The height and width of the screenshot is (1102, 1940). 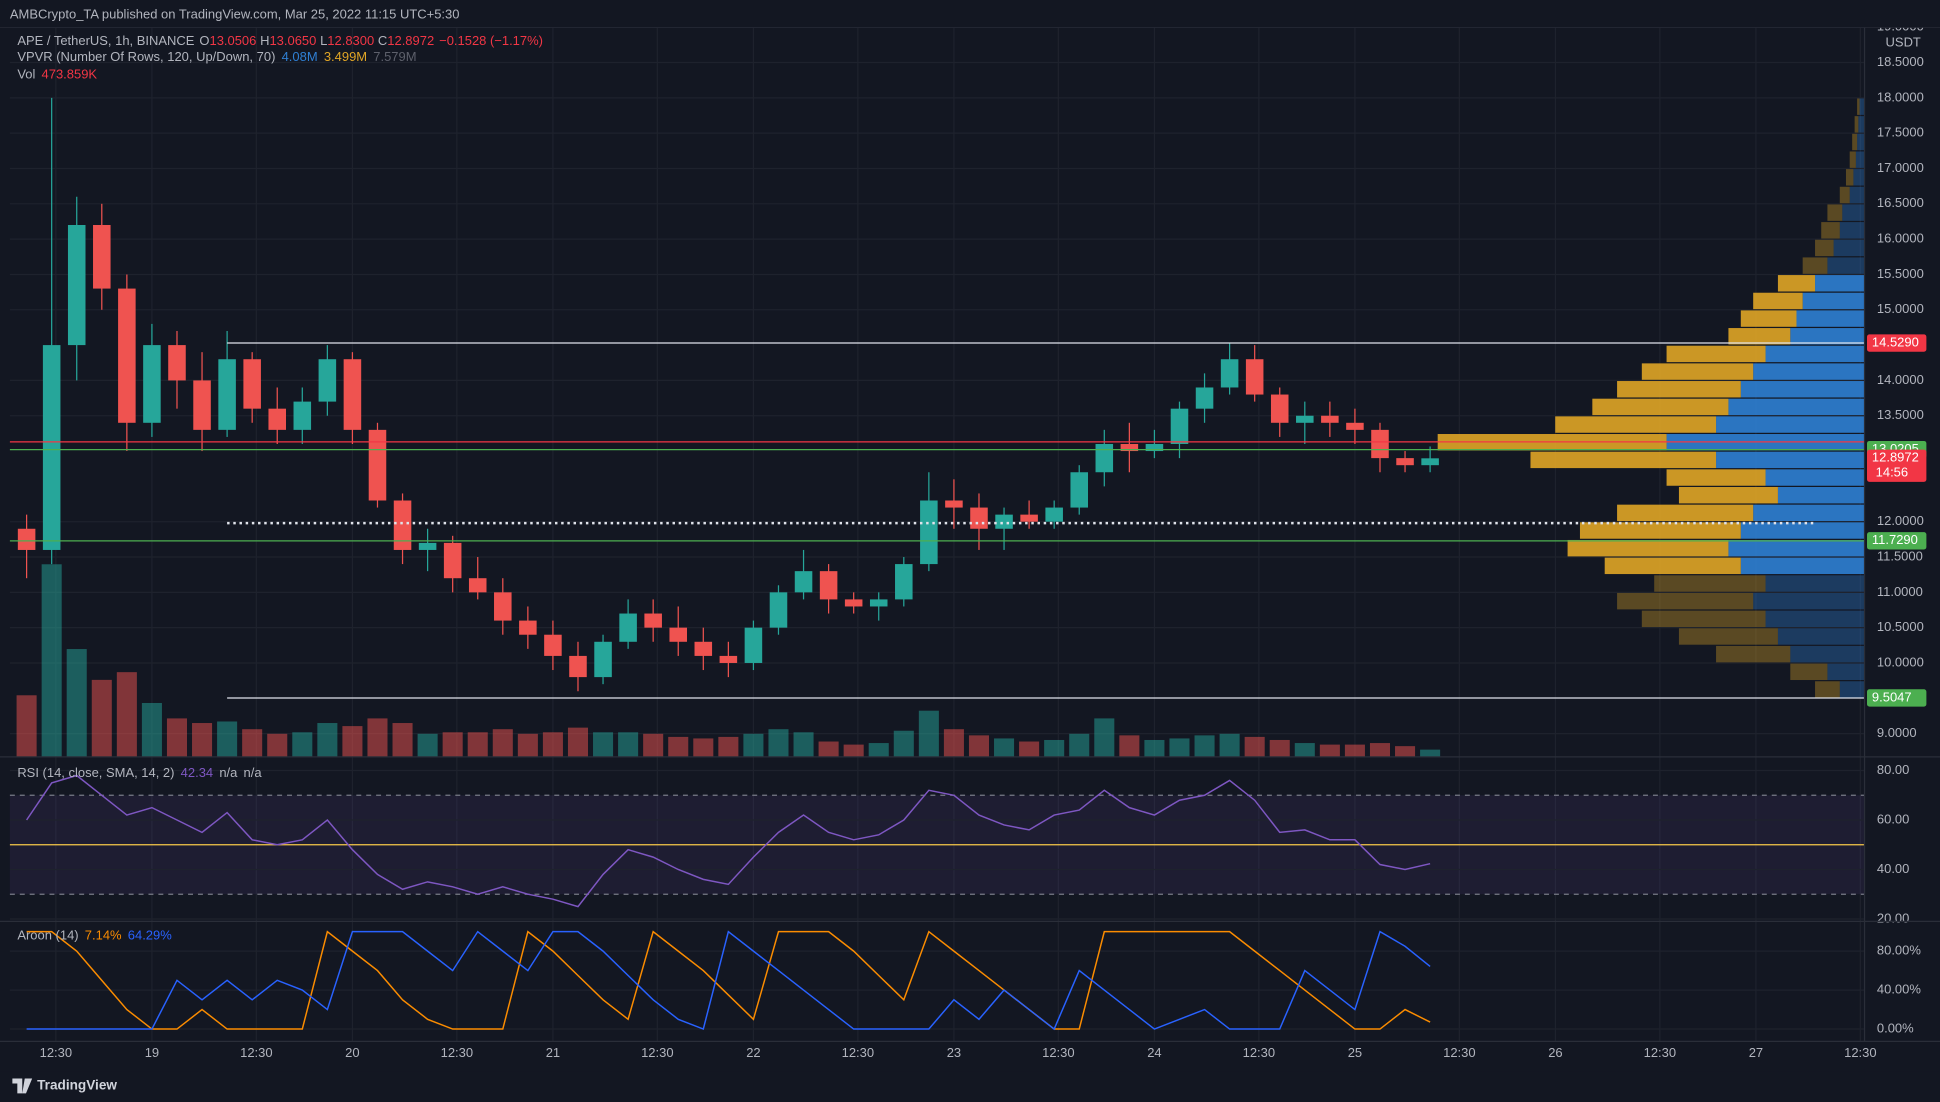 What do you see at coordinates (1892, 472) in the screenshot?
I see `countdown: 14:56` at bounding box center [1892, 472].